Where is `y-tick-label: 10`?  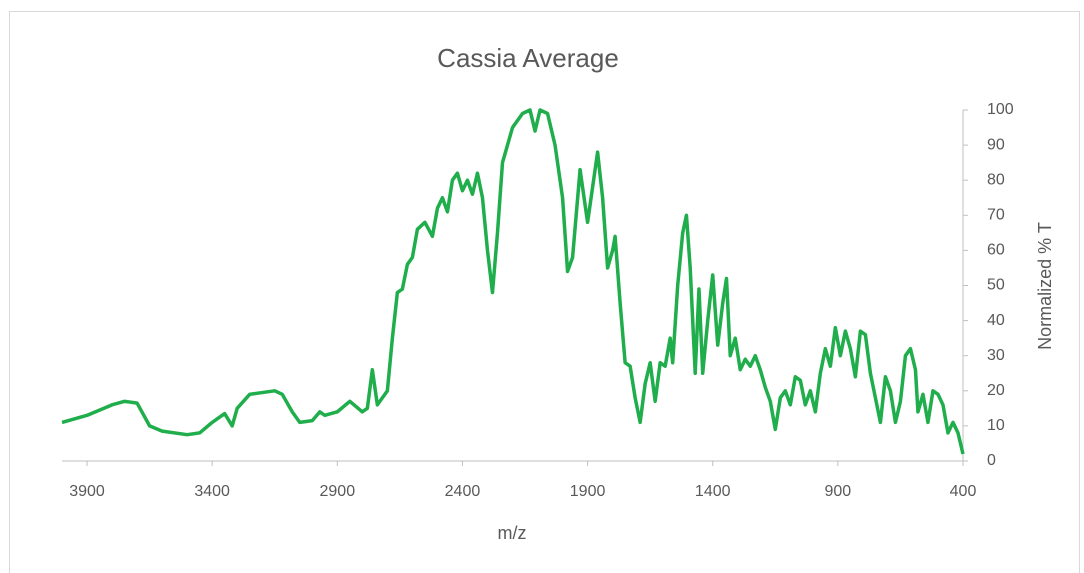 y-tick-label: 10 is located at coordinates (996, 425).